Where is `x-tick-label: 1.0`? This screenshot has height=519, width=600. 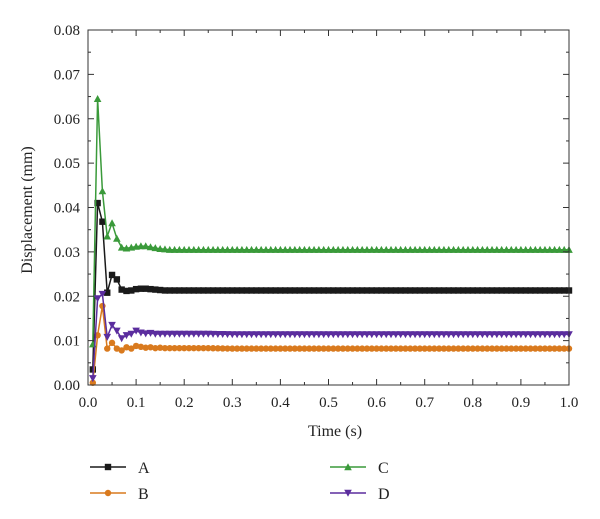
x-tick-label: 1.0 is located at coordinates (569, 403).